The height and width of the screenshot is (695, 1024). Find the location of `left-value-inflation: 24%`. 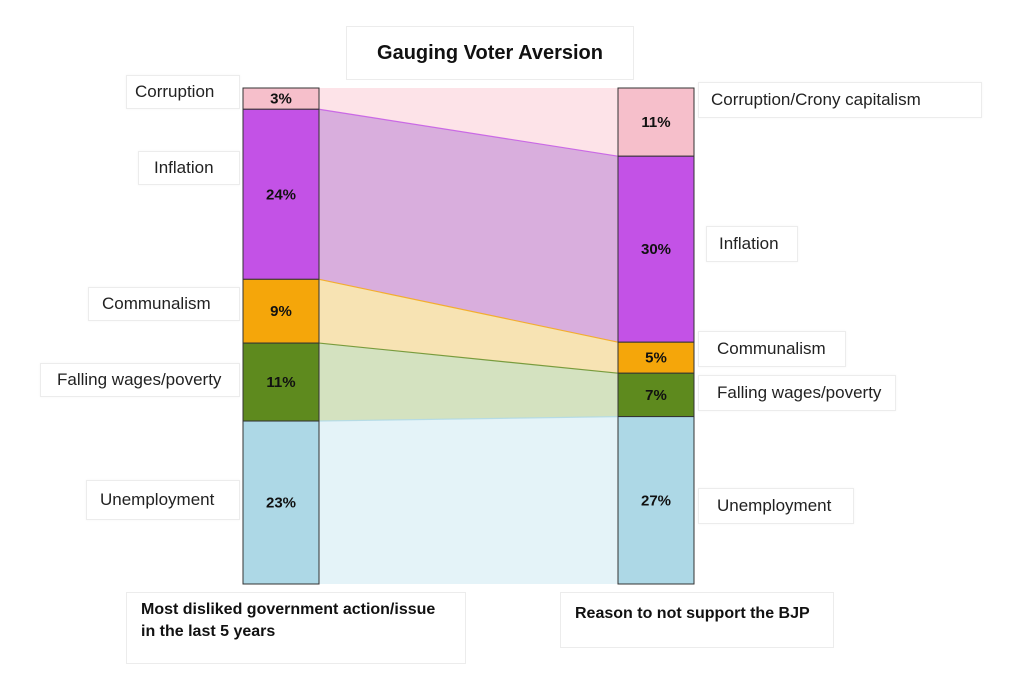

left-value-inflation: 24% is located at coordinates (281, 194).